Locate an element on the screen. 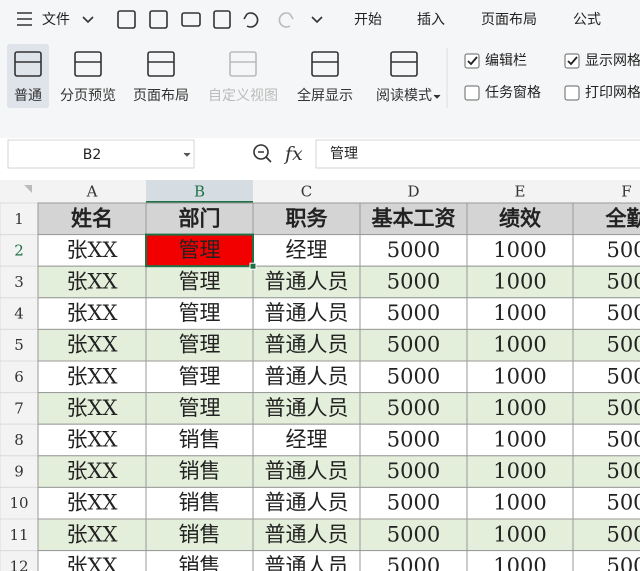 The height and width of the screenshot is (571, 640). toolbar-button: 阅读模式 is located at coordinates (404, 95).